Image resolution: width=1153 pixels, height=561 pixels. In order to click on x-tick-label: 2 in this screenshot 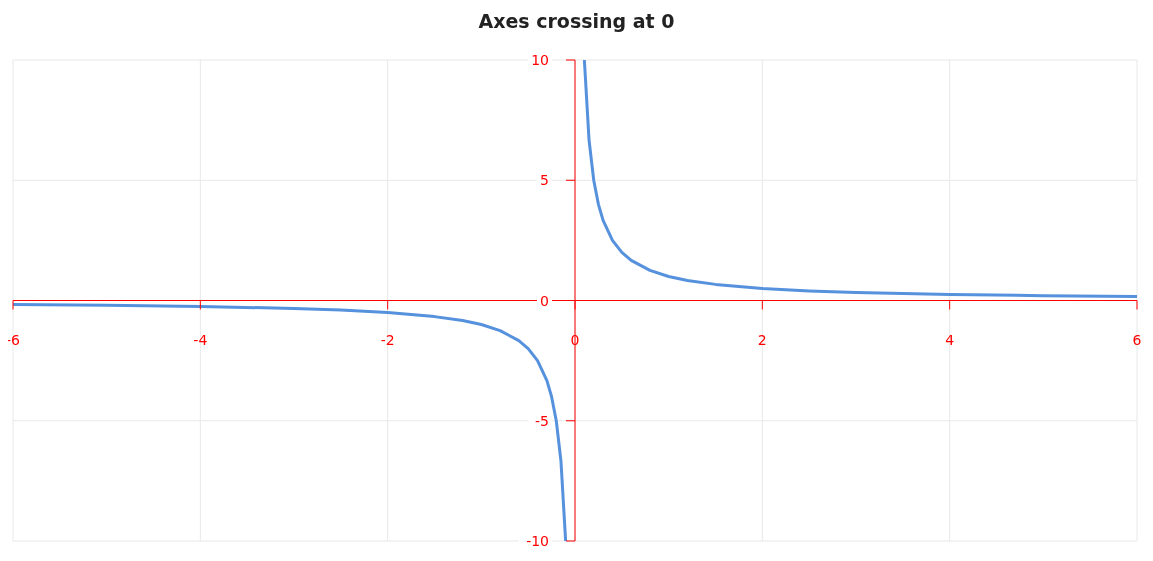, I will do `click(762, 339)`.